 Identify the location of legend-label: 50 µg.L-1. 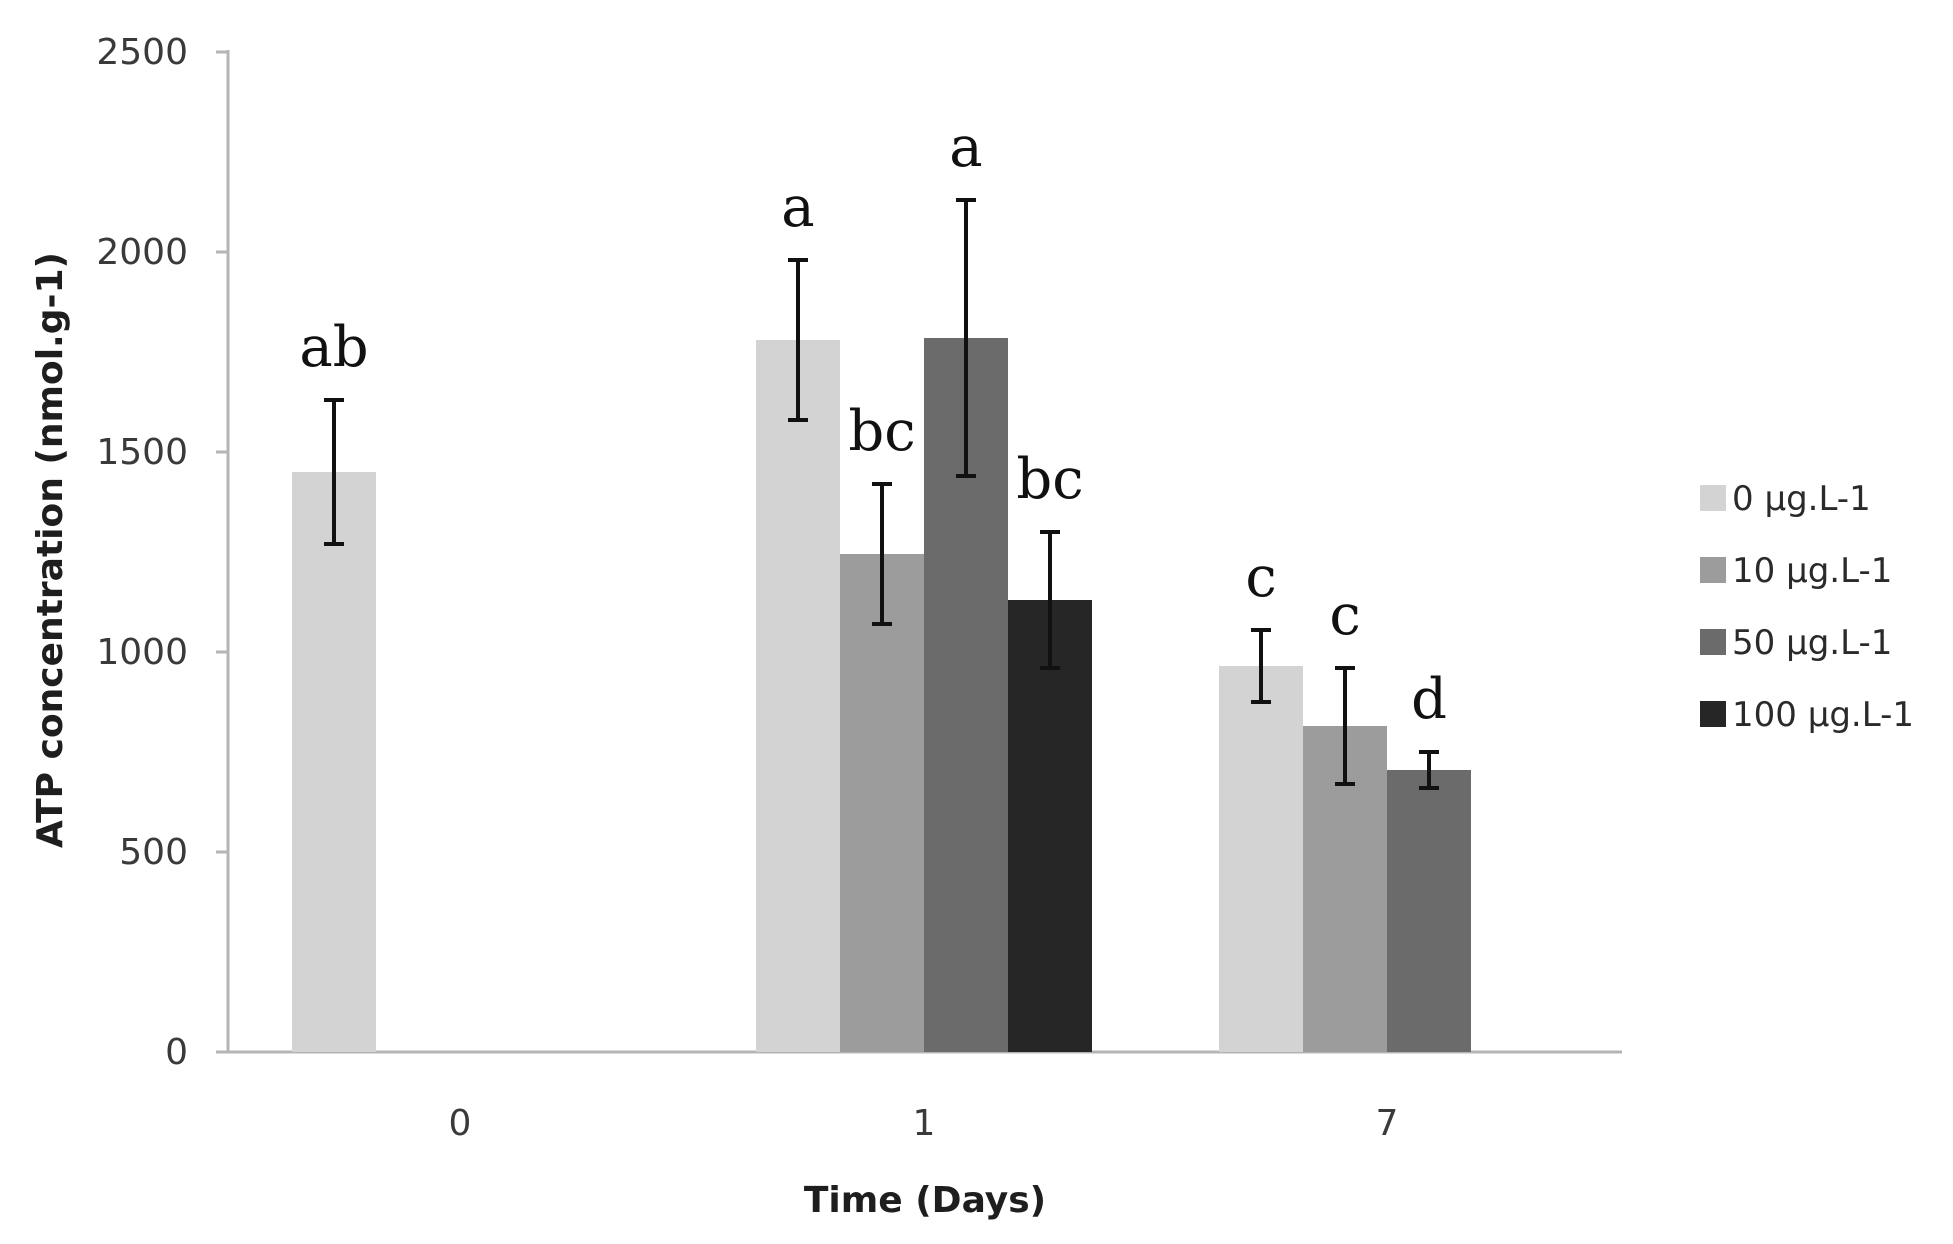
(1812, 643).